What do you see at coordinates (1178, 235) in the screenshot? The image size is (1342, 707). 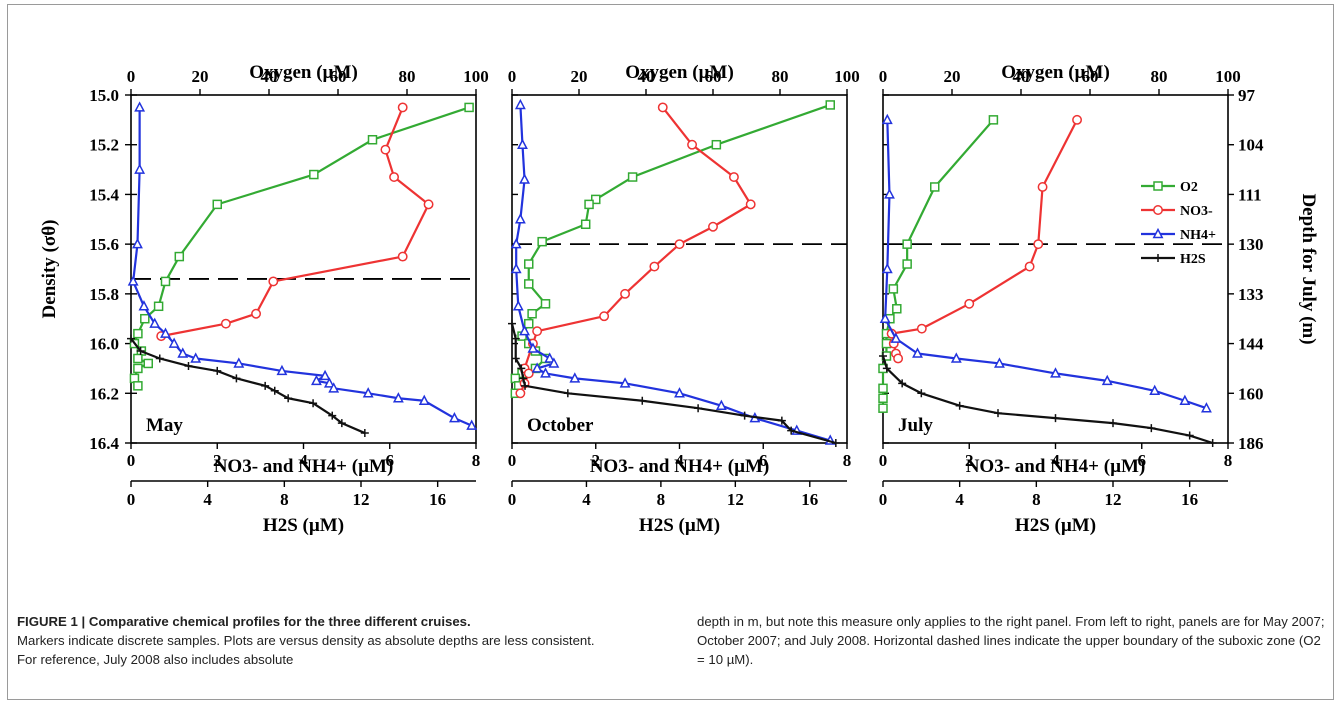 I see `legend-item-nh4: NH4+` at bounding box center [1178, 235].